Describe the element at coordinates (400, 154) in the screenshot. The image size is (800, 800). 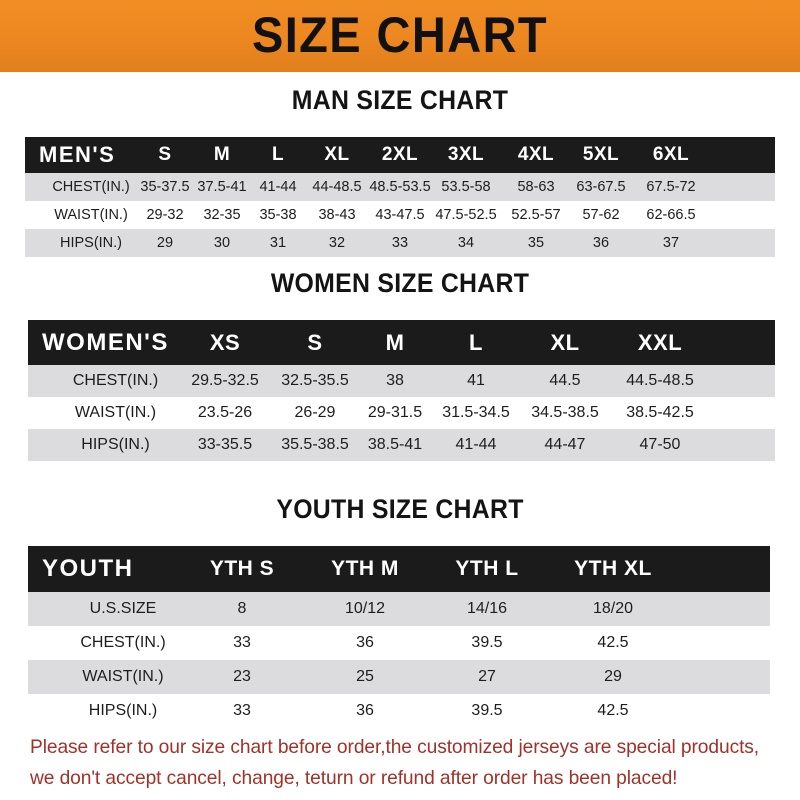
I see `men-column-header: 2XL` at that location.